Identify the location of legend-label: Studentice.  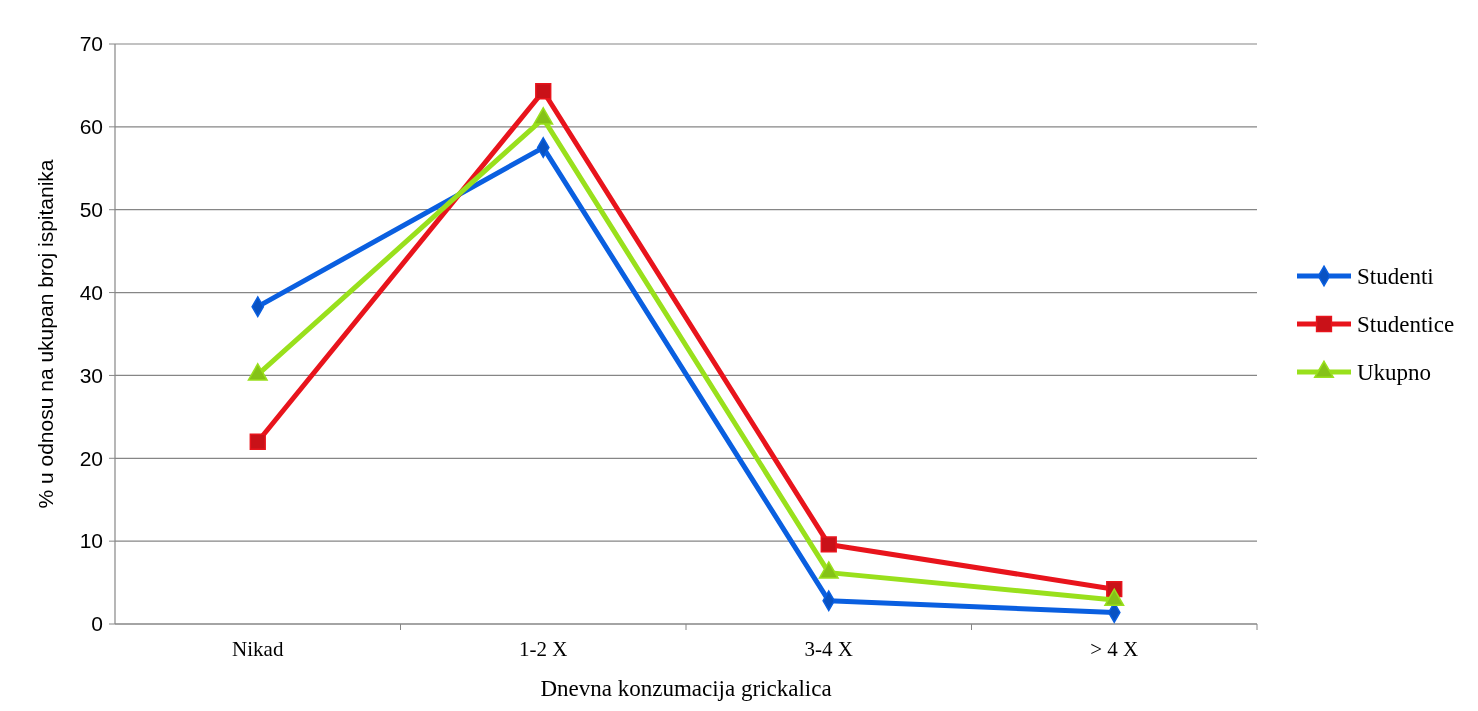
(1406, 325).